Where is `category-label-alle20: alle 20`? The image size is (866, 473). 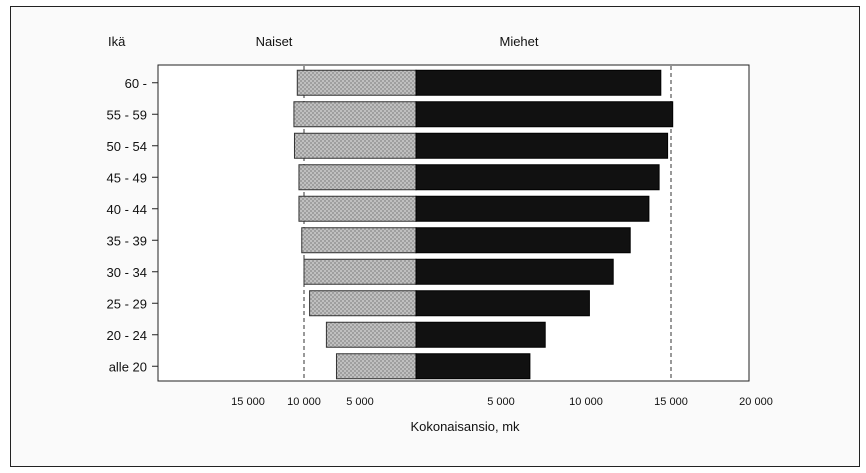 category-label-alle20: alle 20 is located at coordinates (128, 366).